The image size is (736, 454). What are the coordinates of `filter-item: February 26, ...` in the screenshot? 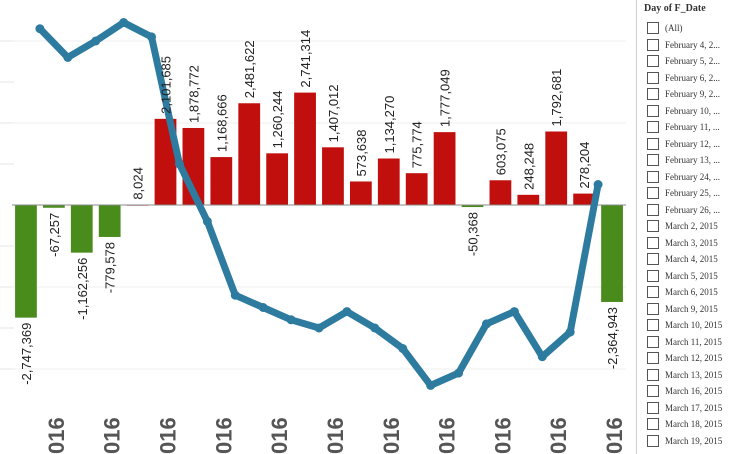 It's located at (691, 210).